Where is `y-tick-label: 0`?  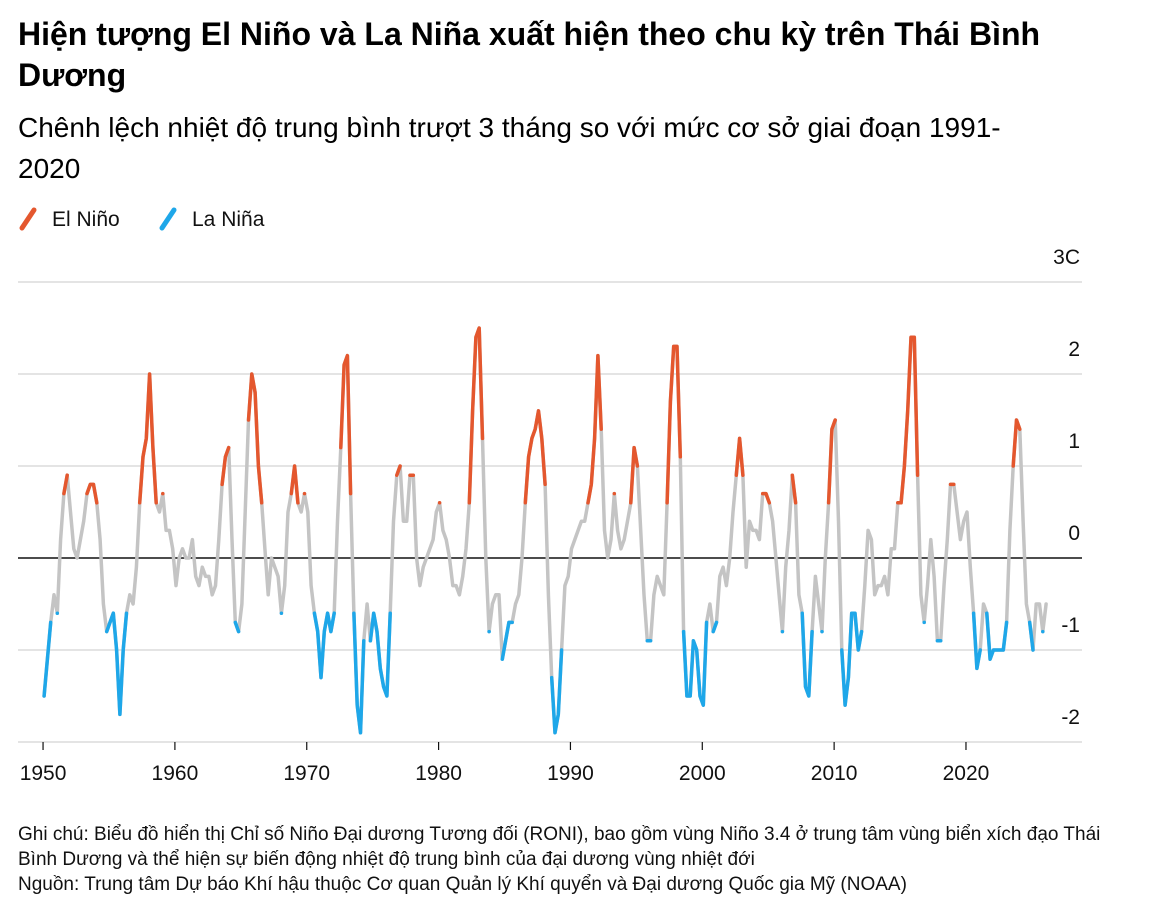
y-tick-label: 0 is located at coordinates (1074, 533).